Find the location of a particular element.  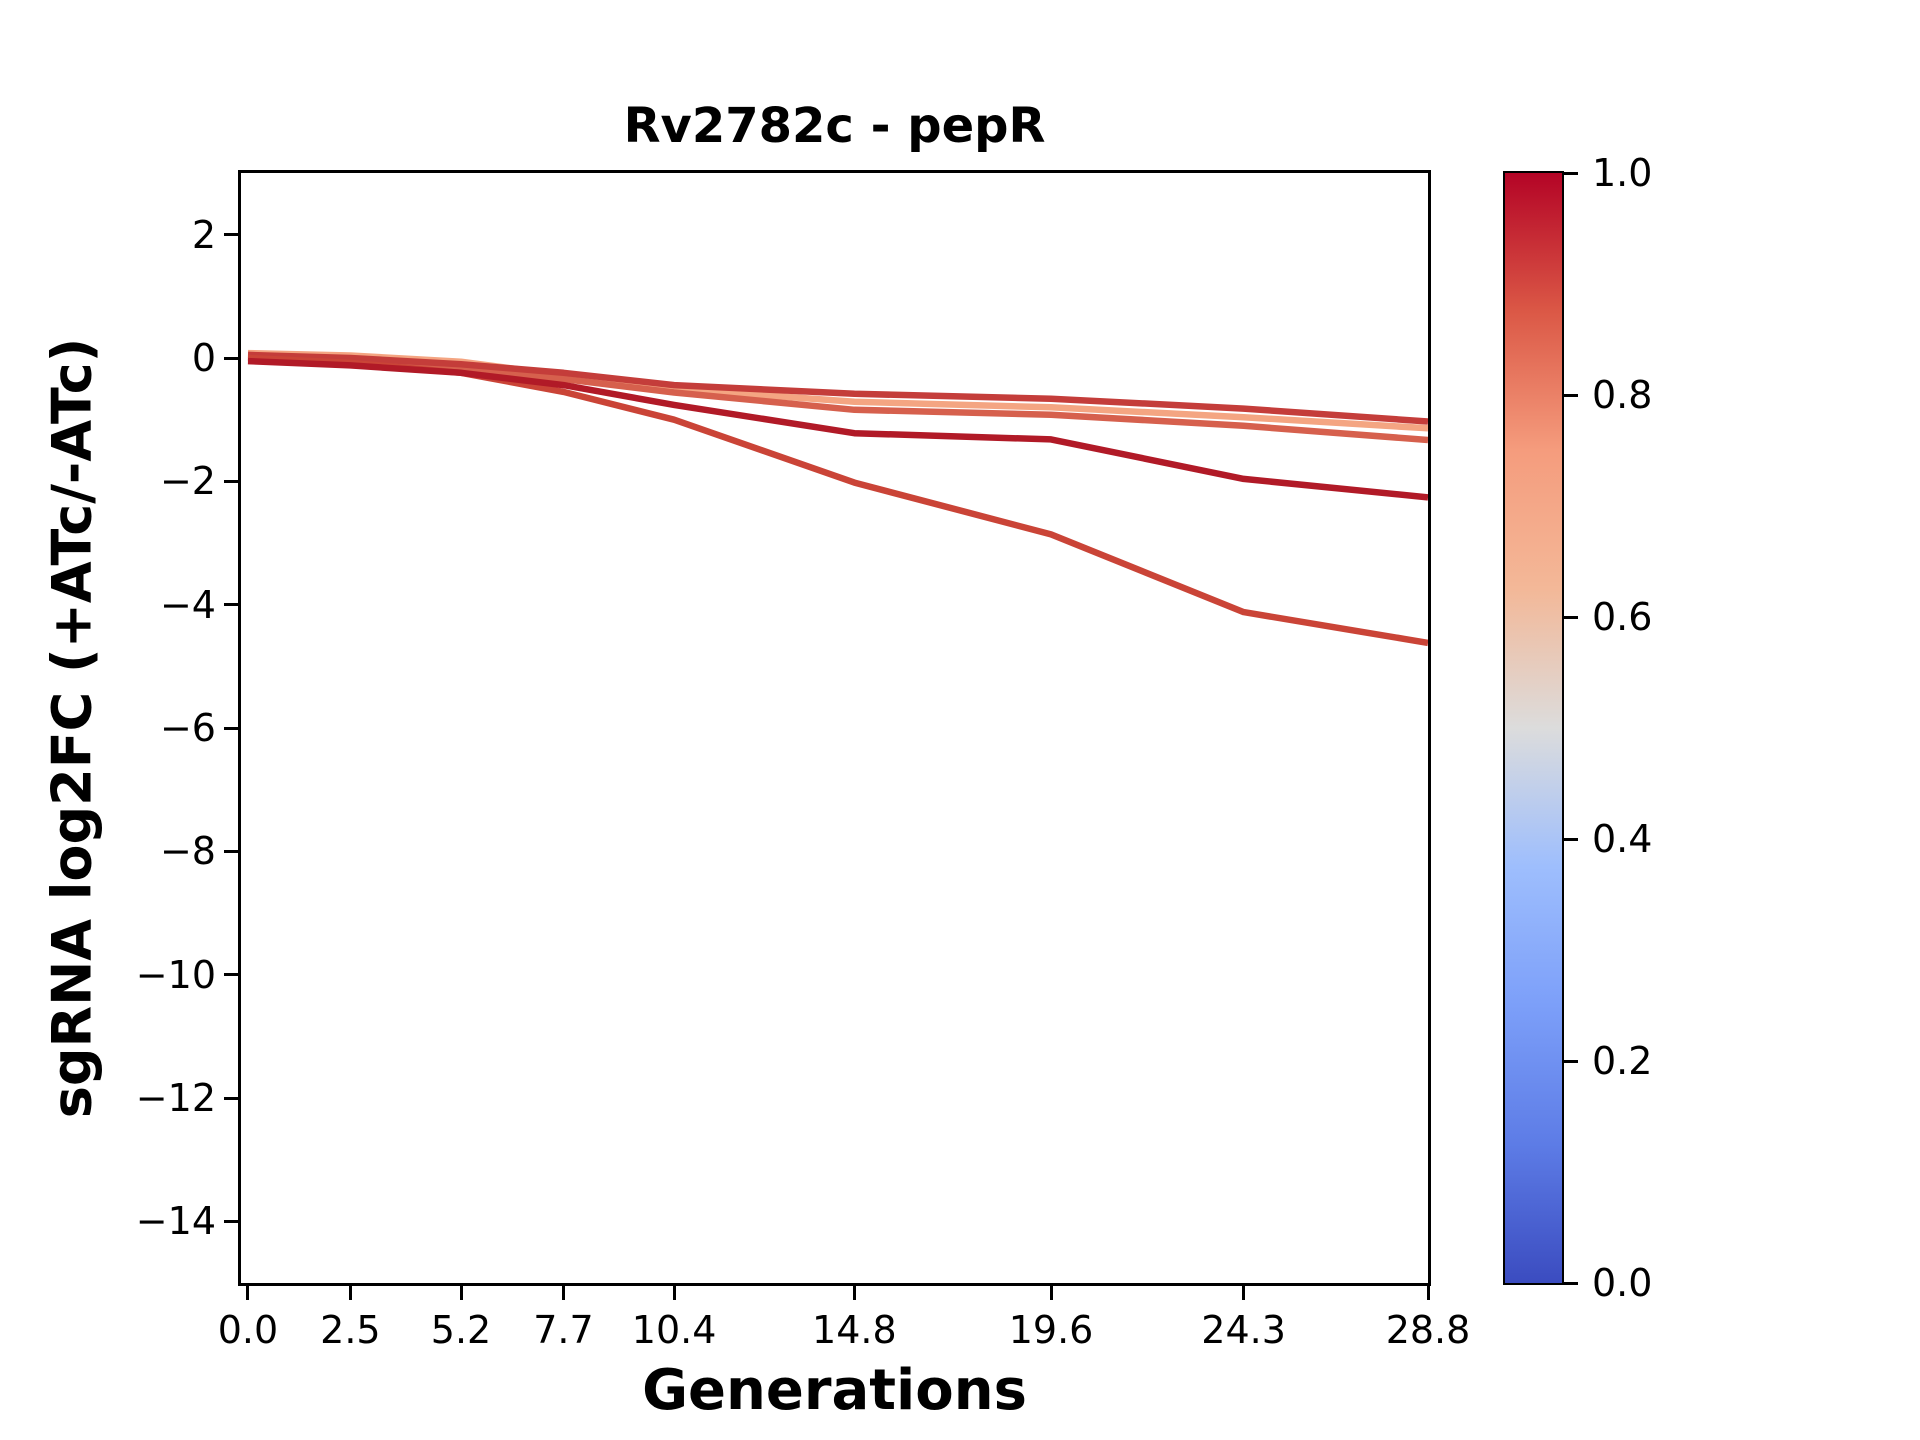

x-tick-label: 0.0 is located at coordinates (248, 1330).